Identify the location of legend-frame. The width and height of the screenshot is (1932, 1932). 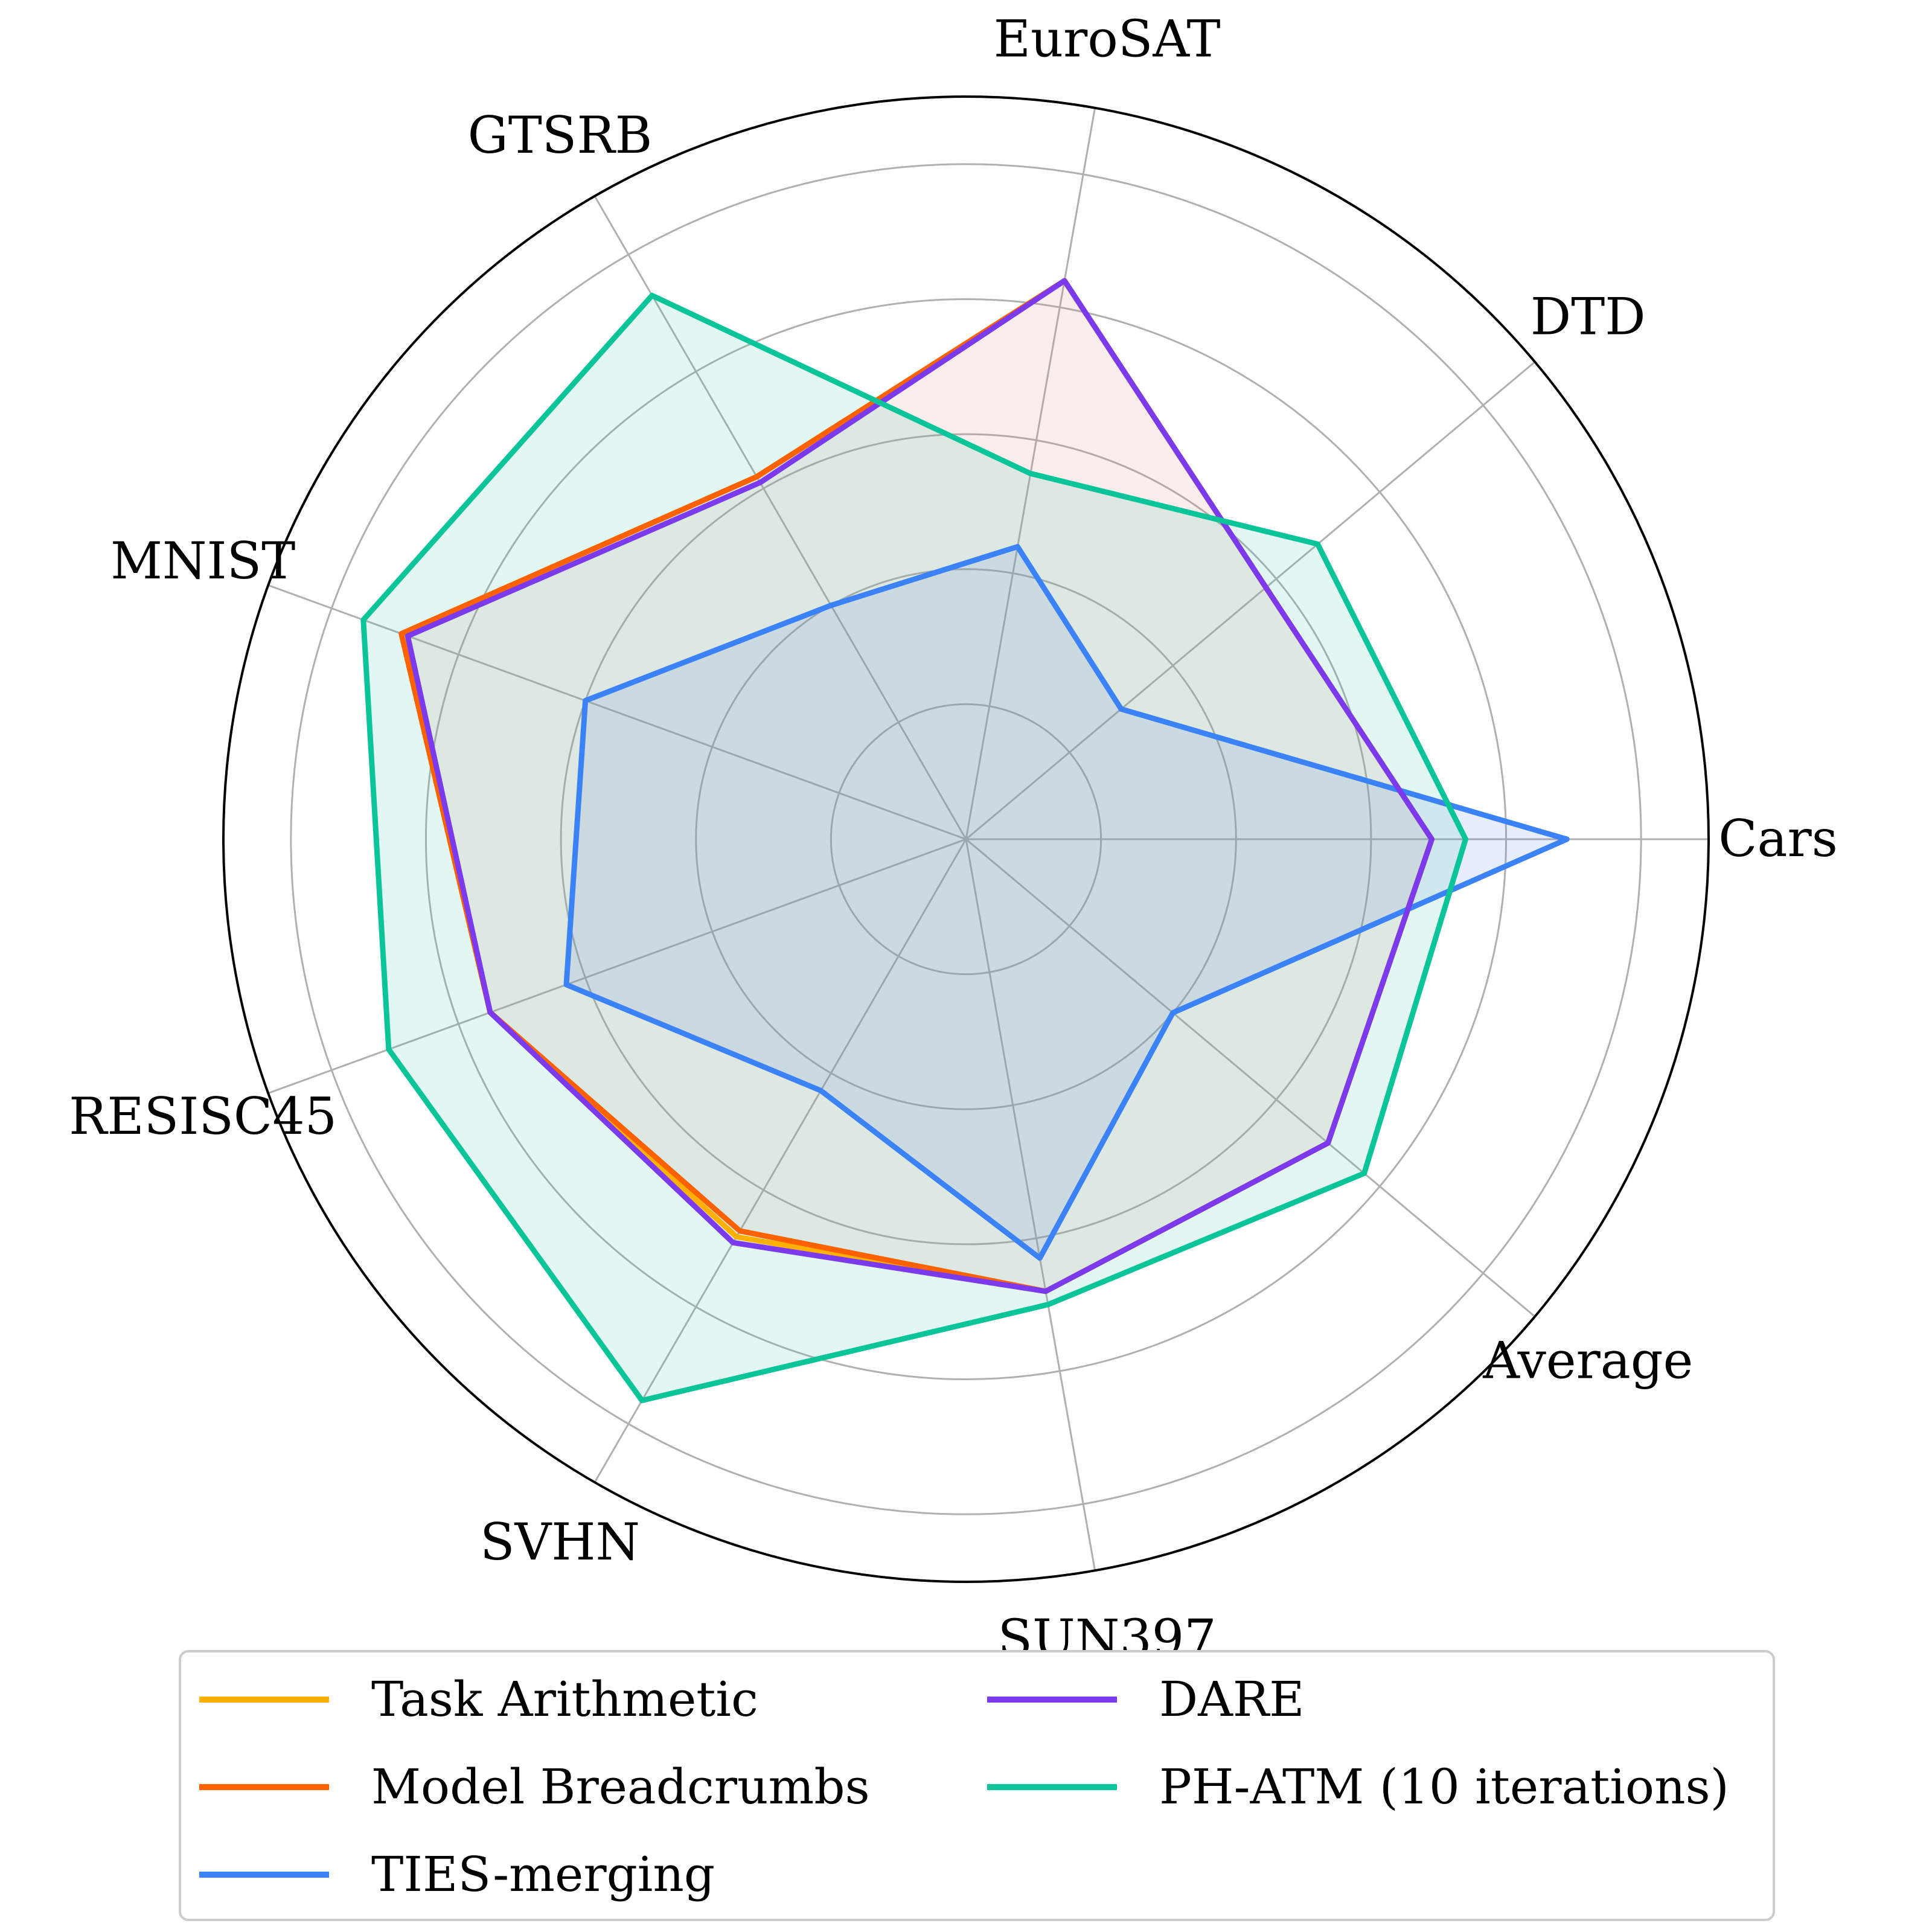
(977, 1786).